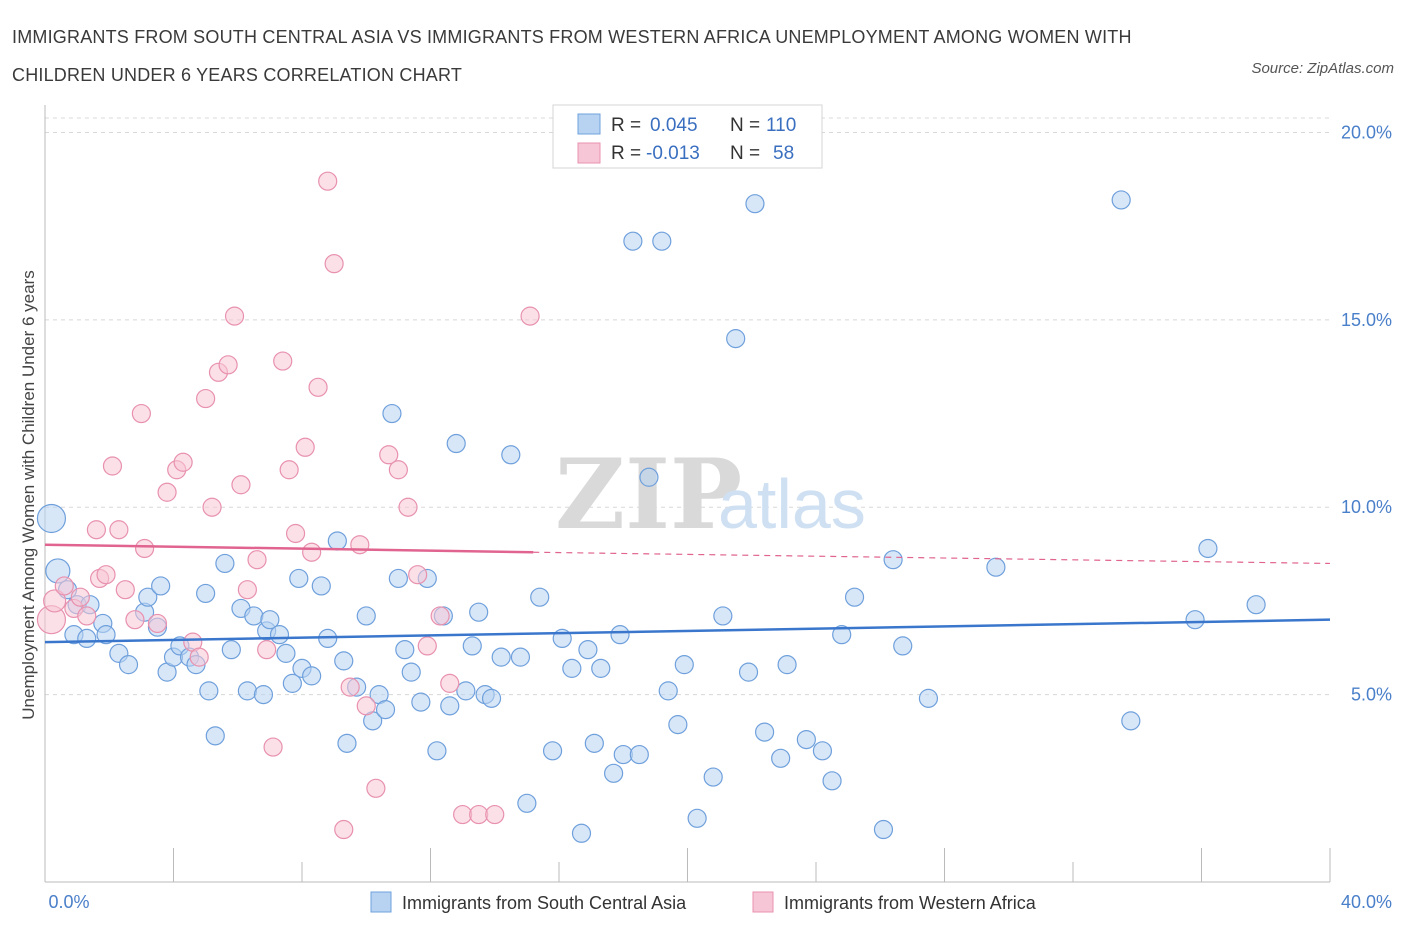 This screenshot has height=930, width=1406. What do you see at coordinates (1366, 320) in the screenshot?
I see `y-tick-label-15: 15.0%` at bounding box center [1366, 320].